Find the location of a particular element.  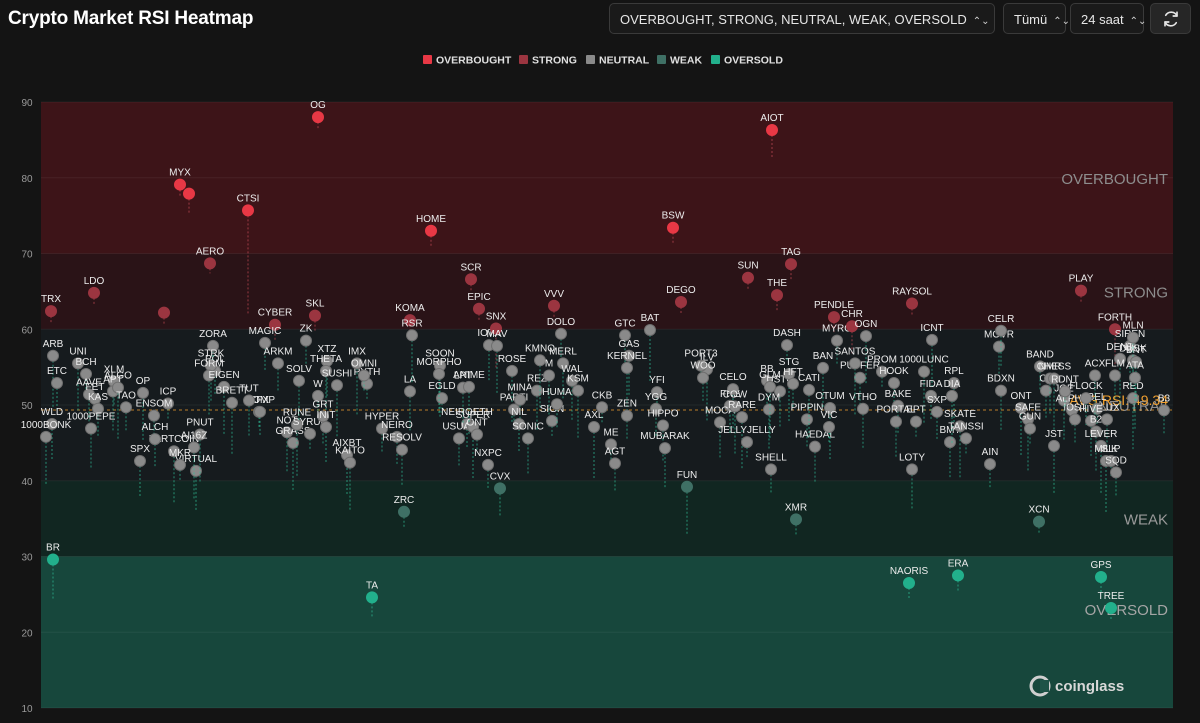

point-label: MAGIC is located at coordinates (265, 331).